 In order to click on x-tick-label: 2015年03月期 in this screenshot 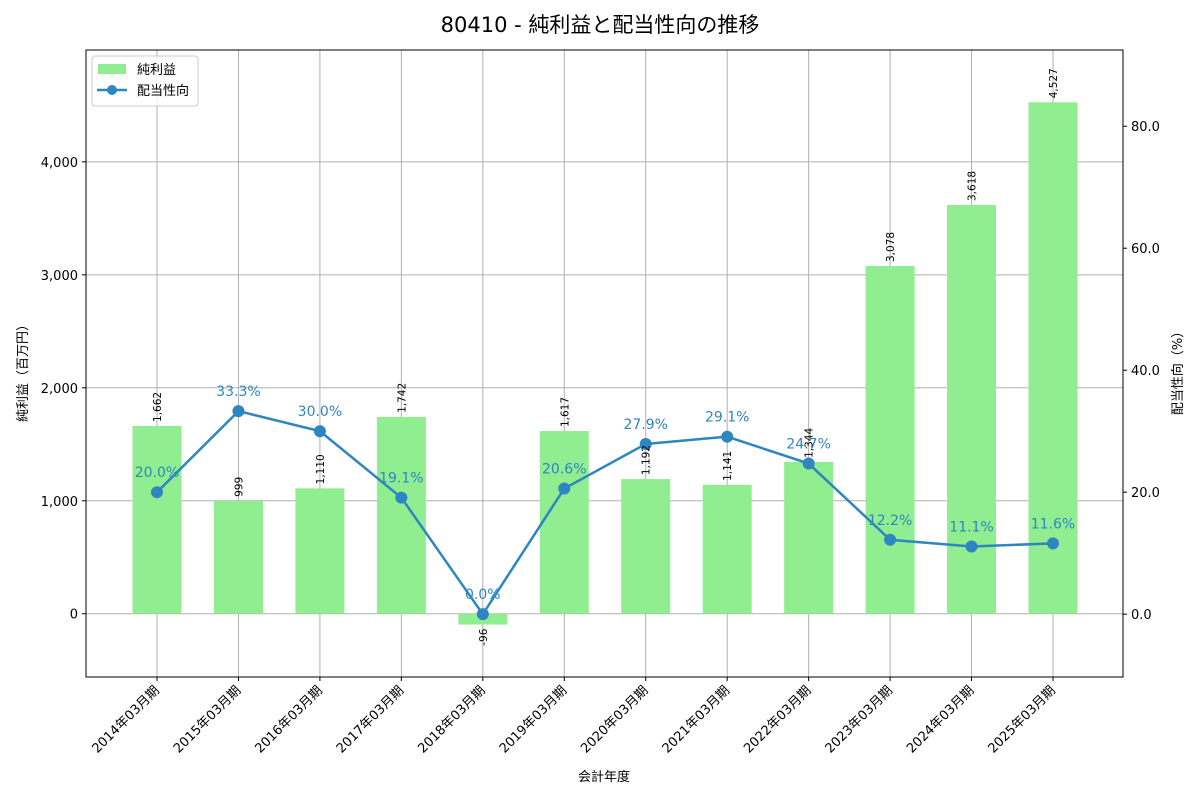, I will do `click(207, 719)`.